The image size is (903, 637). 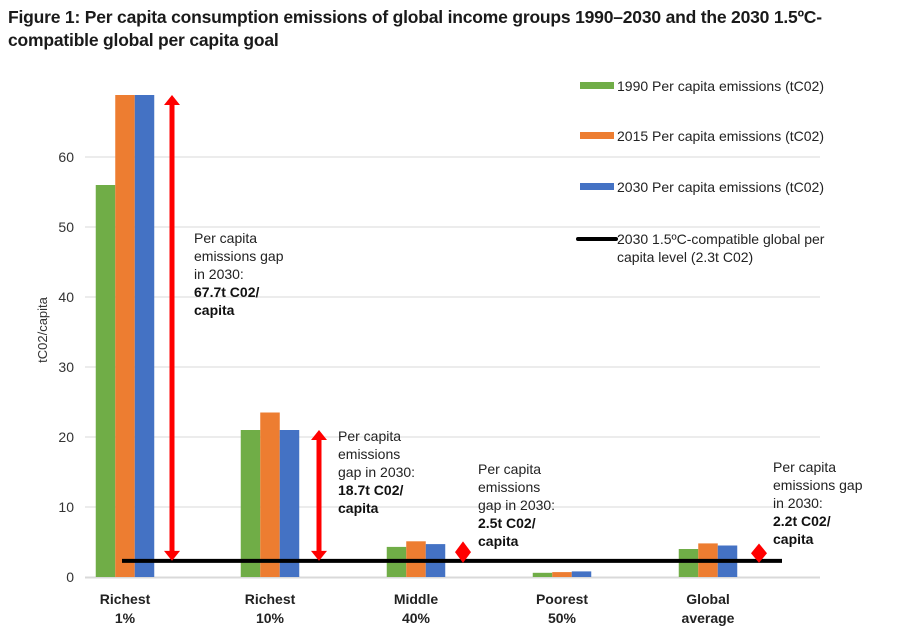 What do you see at coordinates (70, 577) in the screenshot?
I see `y-tick-label: 0` at bounding box center [70, 577].